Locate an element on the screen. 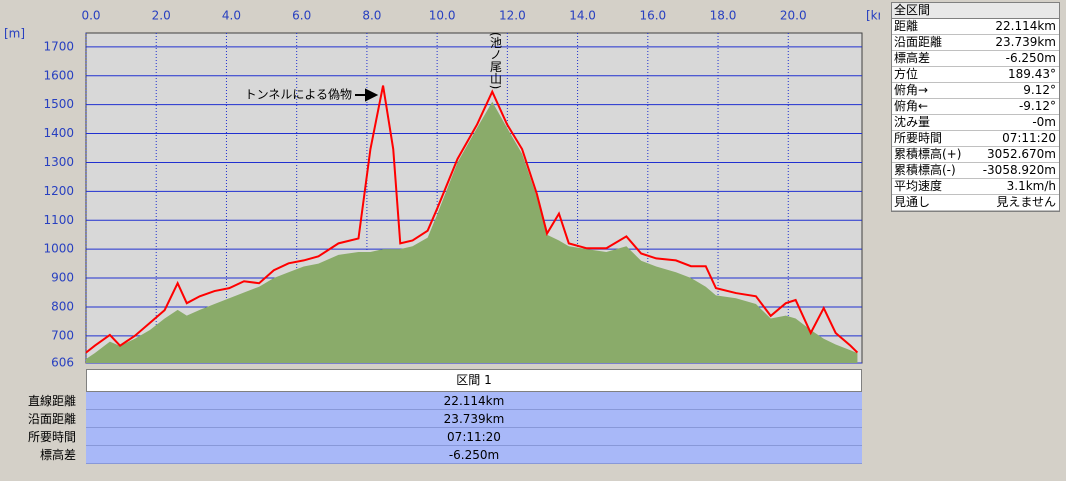  panel-row: 俯角→ 9.12° is located at coordinates (975, 91).